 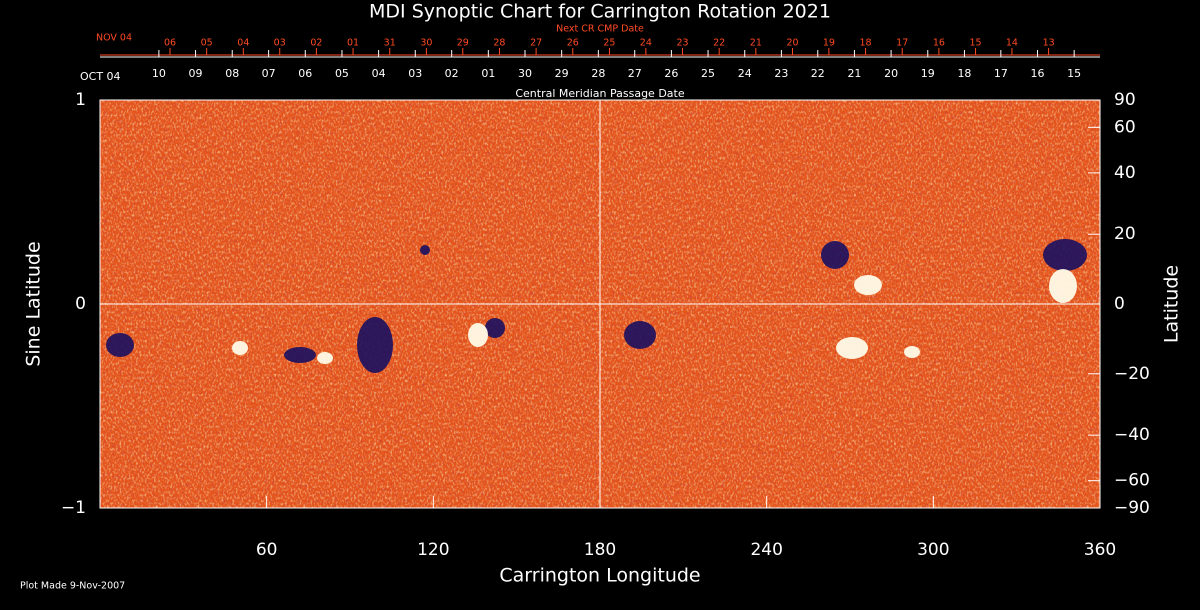 I want to click on date-tick-label: 14, so click(x=1012, y=43).